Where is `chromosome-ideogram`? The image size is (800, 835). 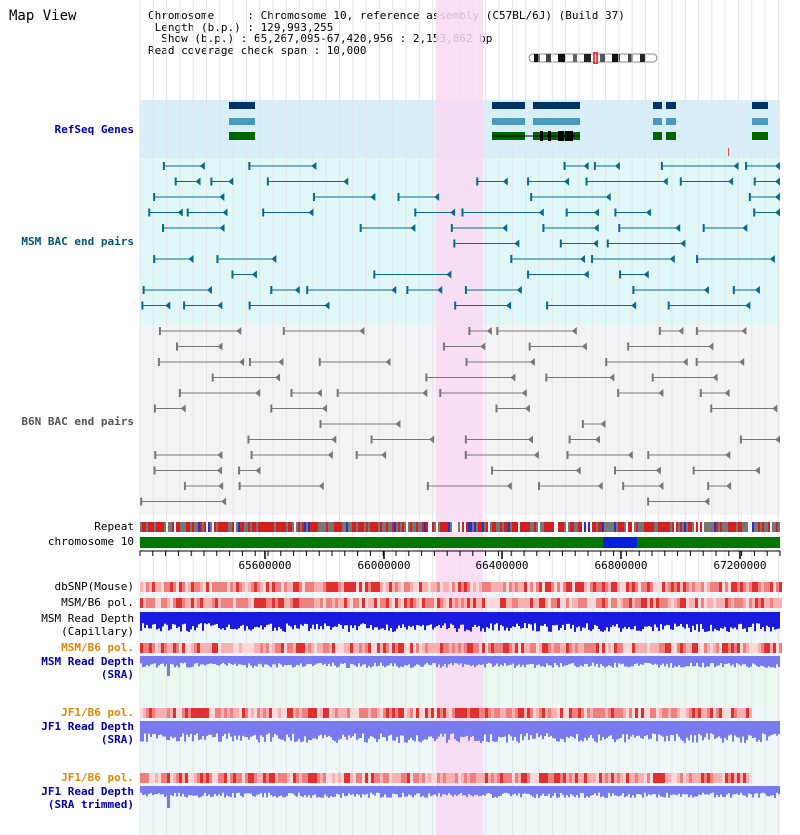
chromosome-ideogram is located at coordinates (594, 58).